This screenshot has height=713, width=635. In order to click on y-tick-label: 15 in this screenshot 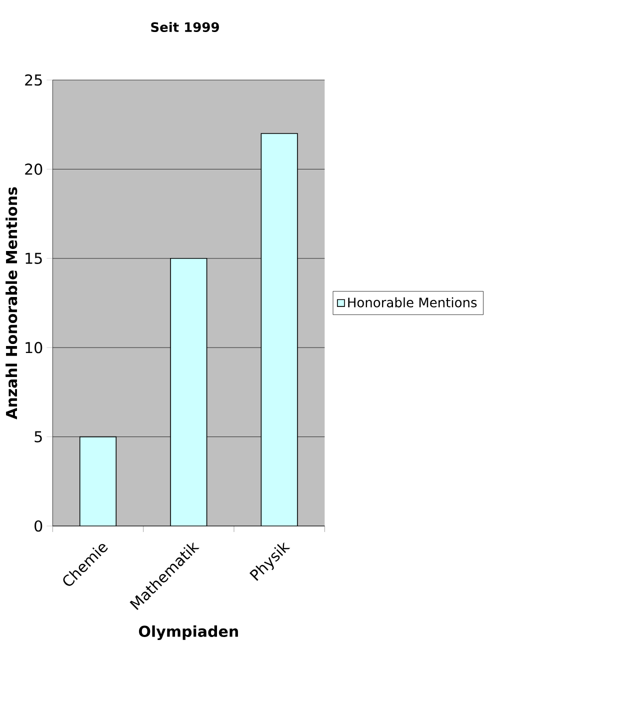, I will do `click(34, 258)`.